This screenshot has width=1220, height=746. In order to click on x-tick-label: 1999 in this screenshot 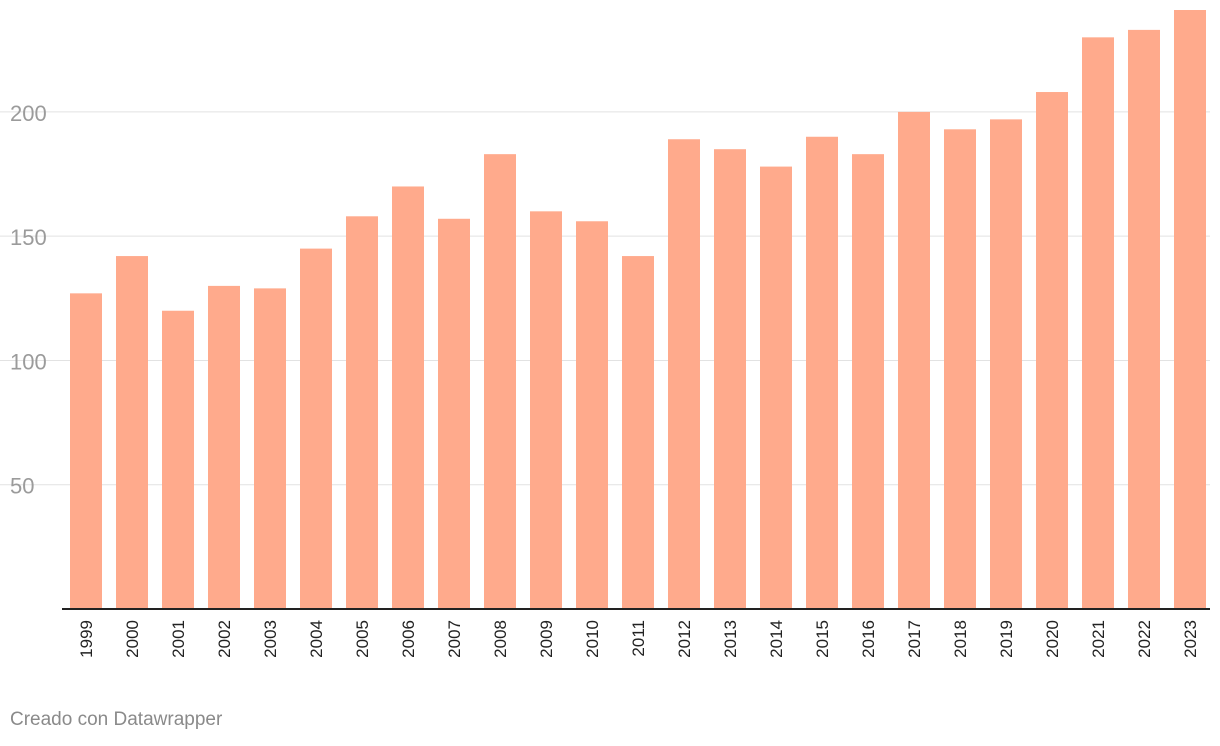, I will do `click(86, 639)`.